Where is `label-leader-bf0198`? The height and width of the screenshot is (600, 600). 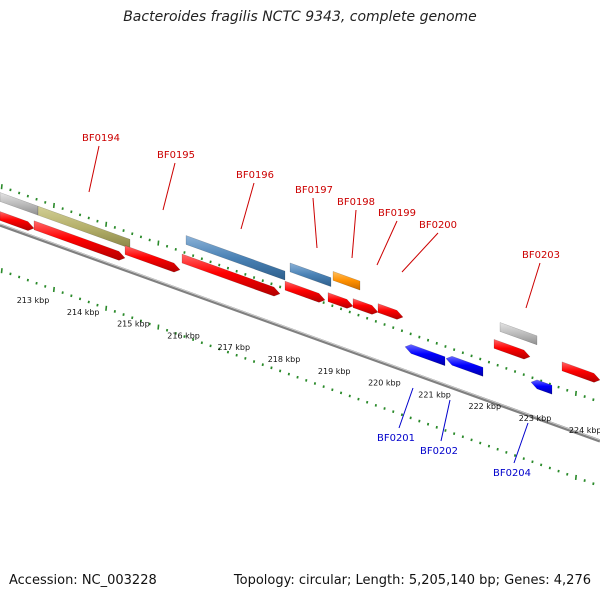
label-leader-bf0198 is located at coordinates (354, 234).